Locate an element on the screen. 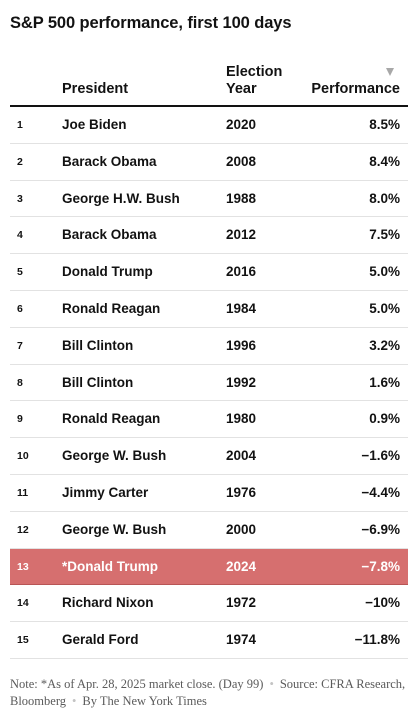  election-year-cell: 1984 is located at coordinates (241, 308).